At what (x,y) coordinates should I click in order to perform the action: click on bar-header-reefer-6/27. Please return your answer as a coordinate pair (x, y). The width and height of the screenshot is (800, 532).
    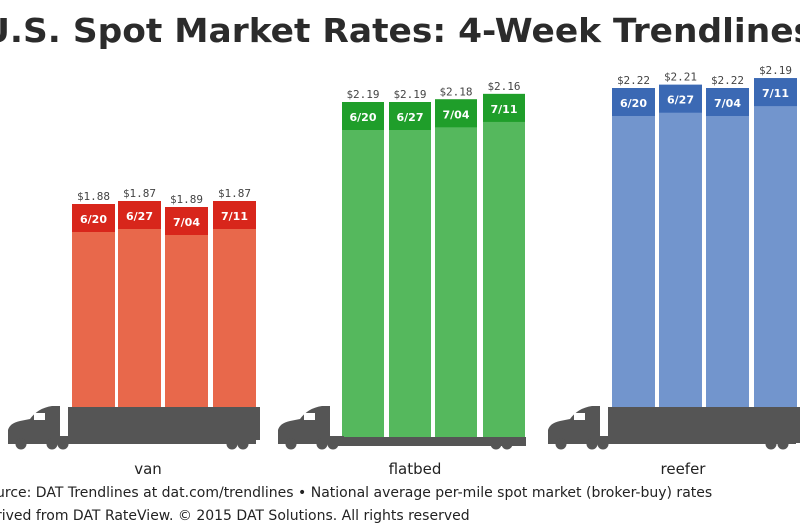
    Looking at the image, I should click on (680, 98).